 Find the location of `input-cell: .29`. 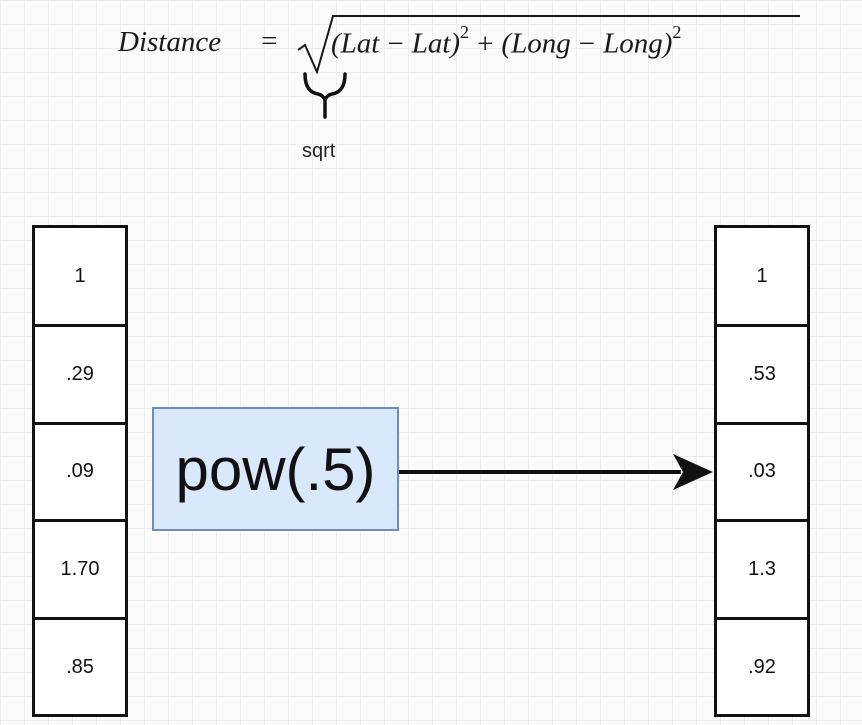

input-cell: .29 is located at coordinates (80, 373).